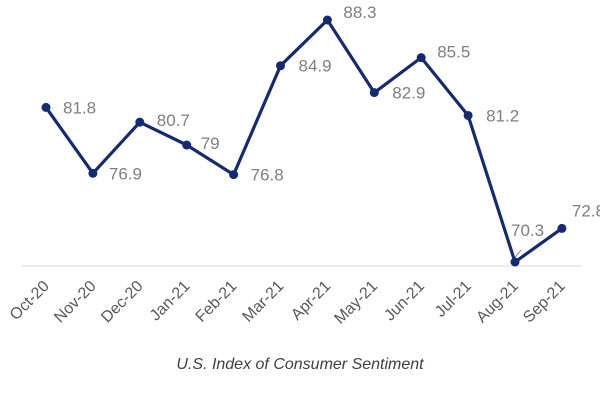  What do you see at coordinates (544, 302) in the screenshot?
I see `x-tick-sep-21: Sep-21` at bounding box center [544, 302].